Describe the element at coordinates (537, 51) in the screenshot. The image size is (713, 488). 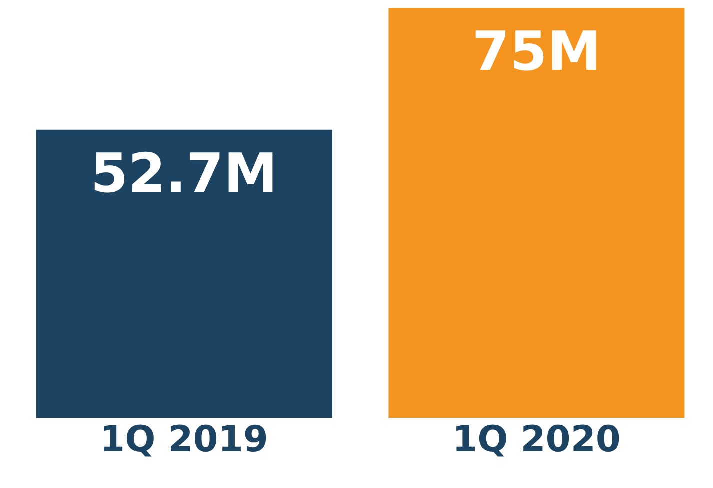
I see `data-label: 75M` at that location.